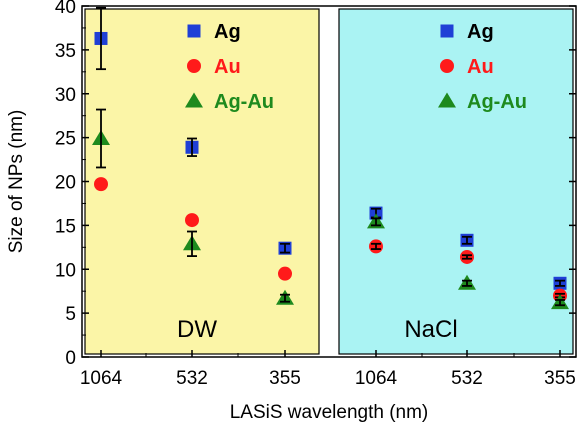 The width and height of the screenshot is (580, 425). I want to click on y-tick-label: 40, so click(65, 9).